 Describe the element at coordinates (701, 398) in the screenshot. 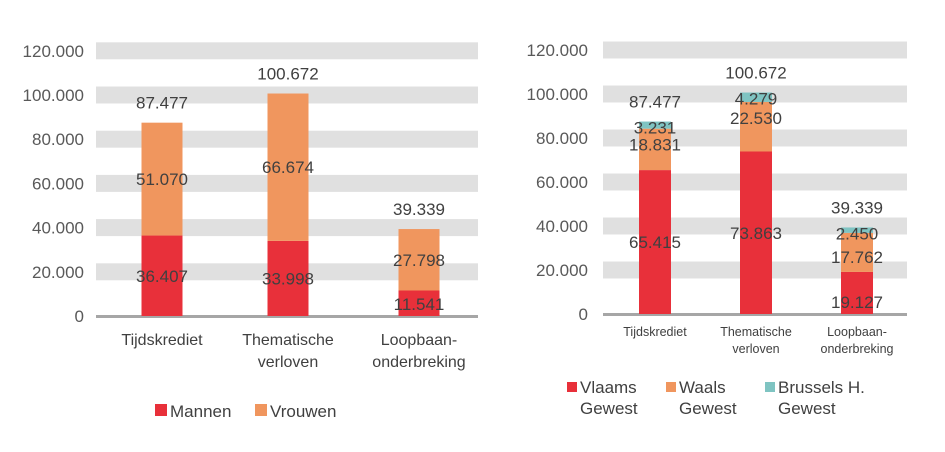

I see `legend-item: Waals Gewest` at that location.